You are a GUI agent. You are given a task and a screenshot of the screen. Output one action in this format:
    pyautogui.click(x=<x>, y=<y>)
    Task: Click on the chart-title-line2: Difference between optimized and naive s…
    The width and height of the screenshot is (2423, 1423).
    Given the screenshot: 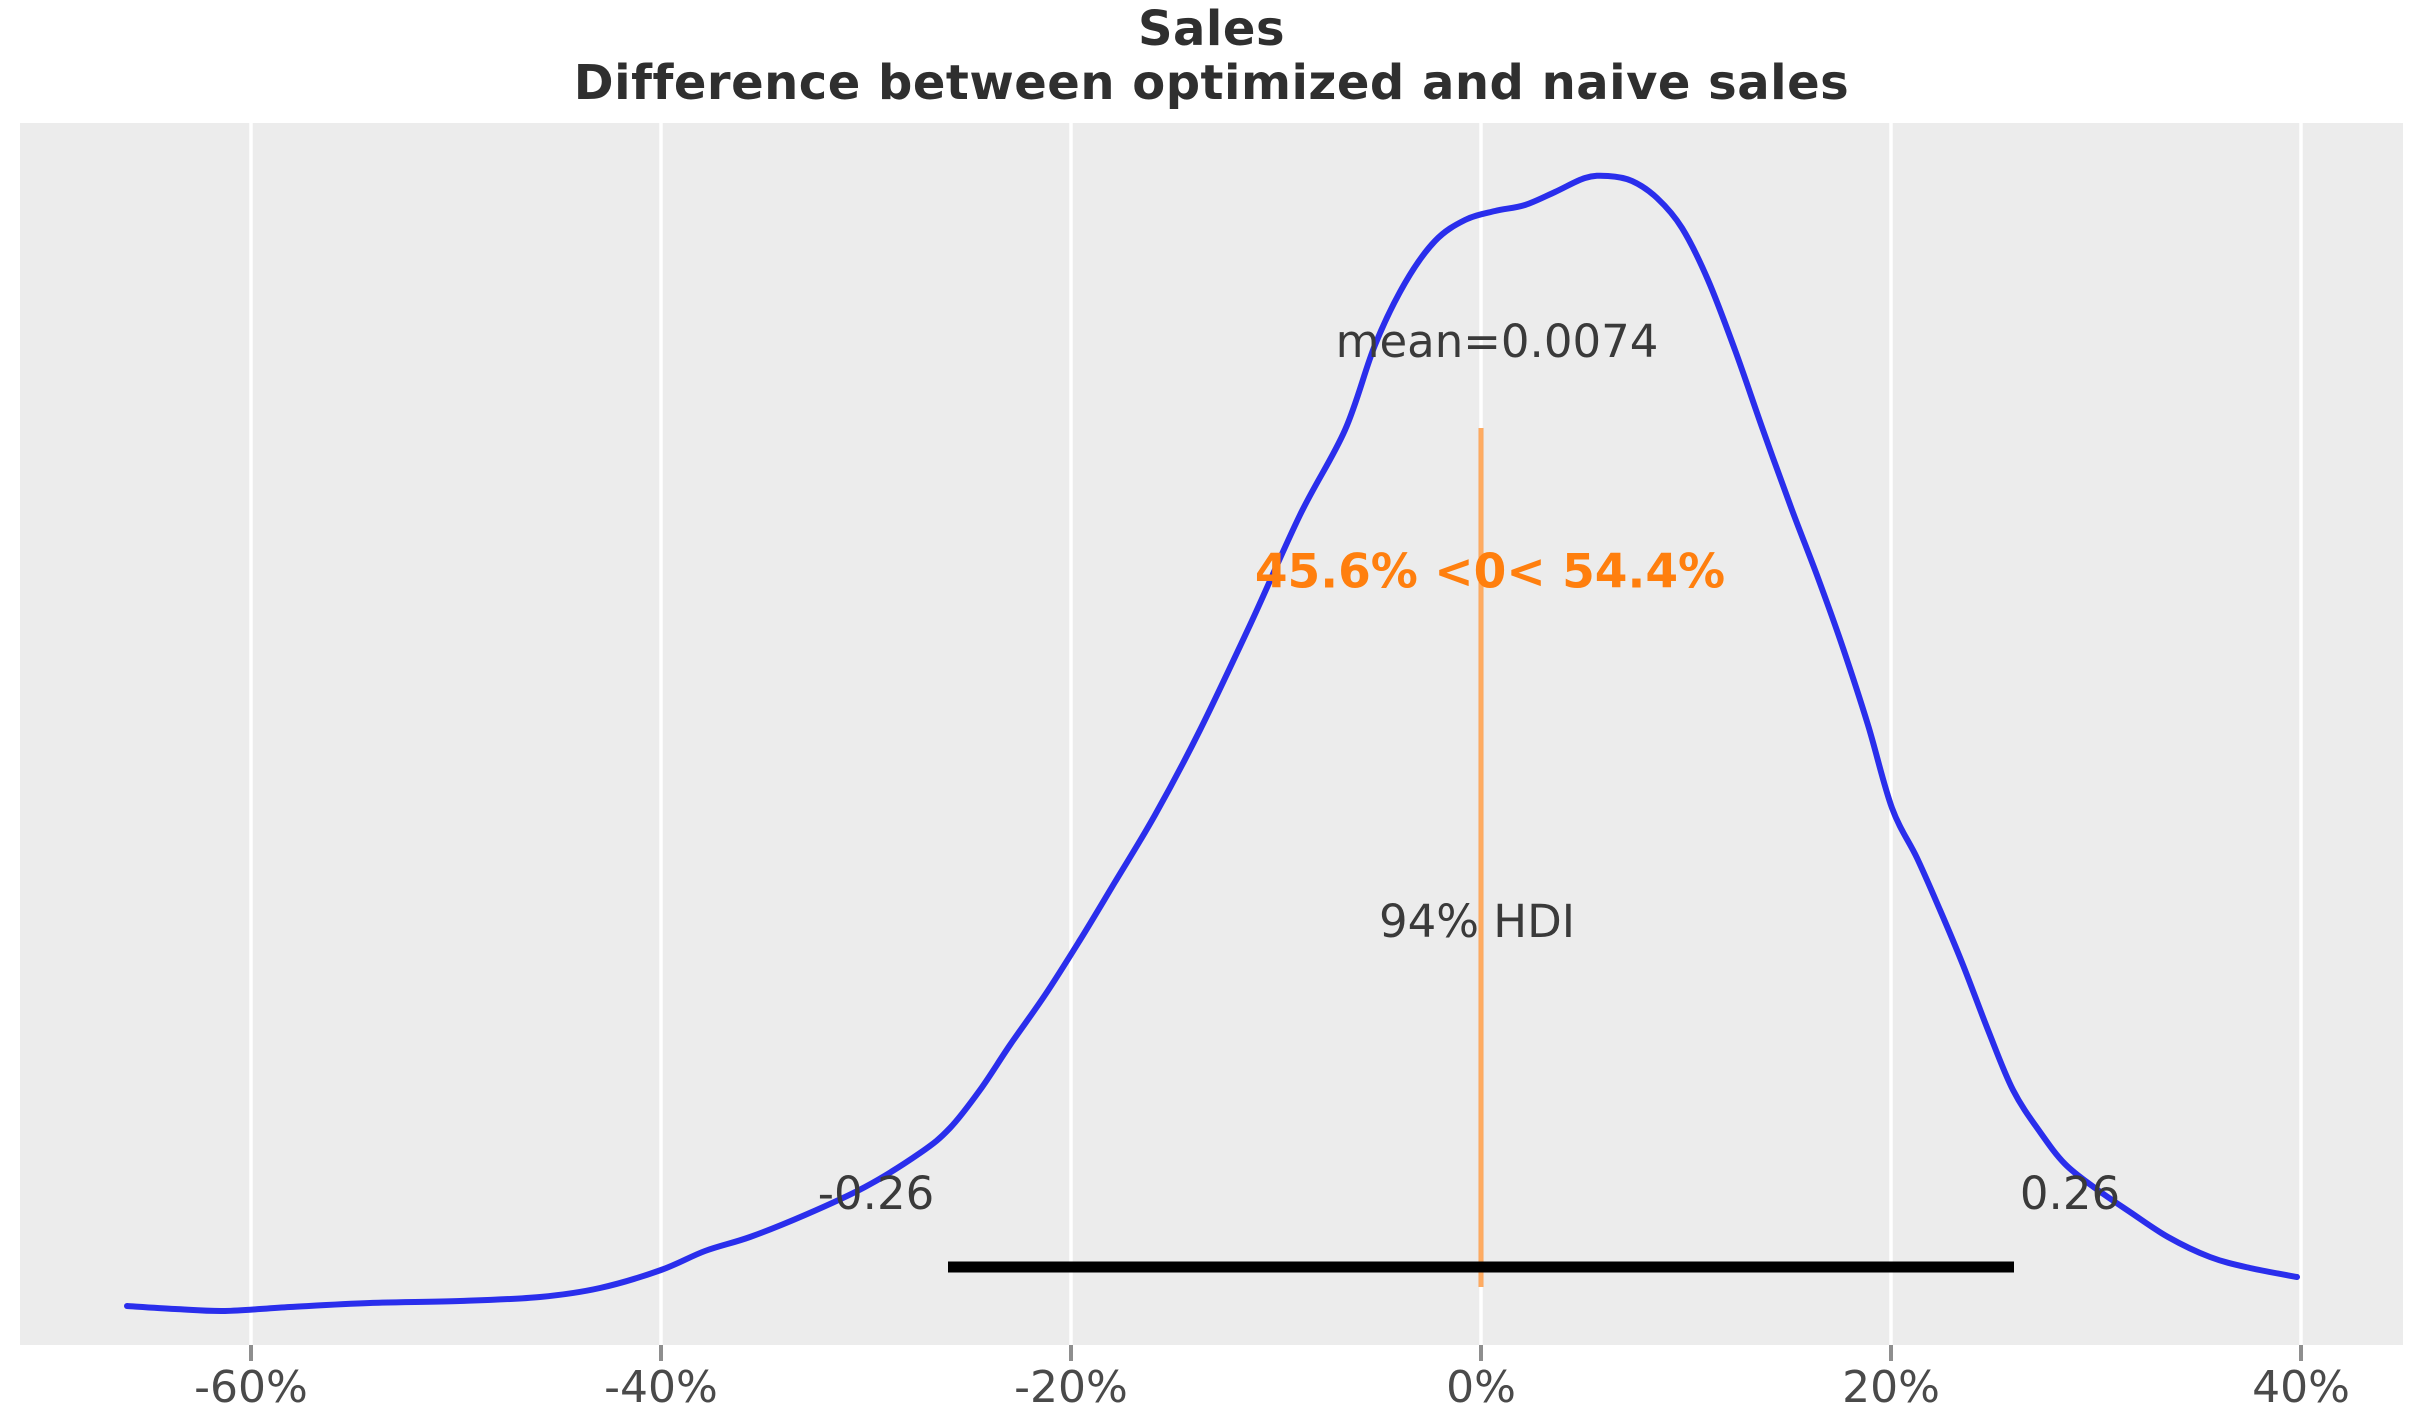 What is the action you would take?
    pyautogui.click(x=1211, y=83)
    